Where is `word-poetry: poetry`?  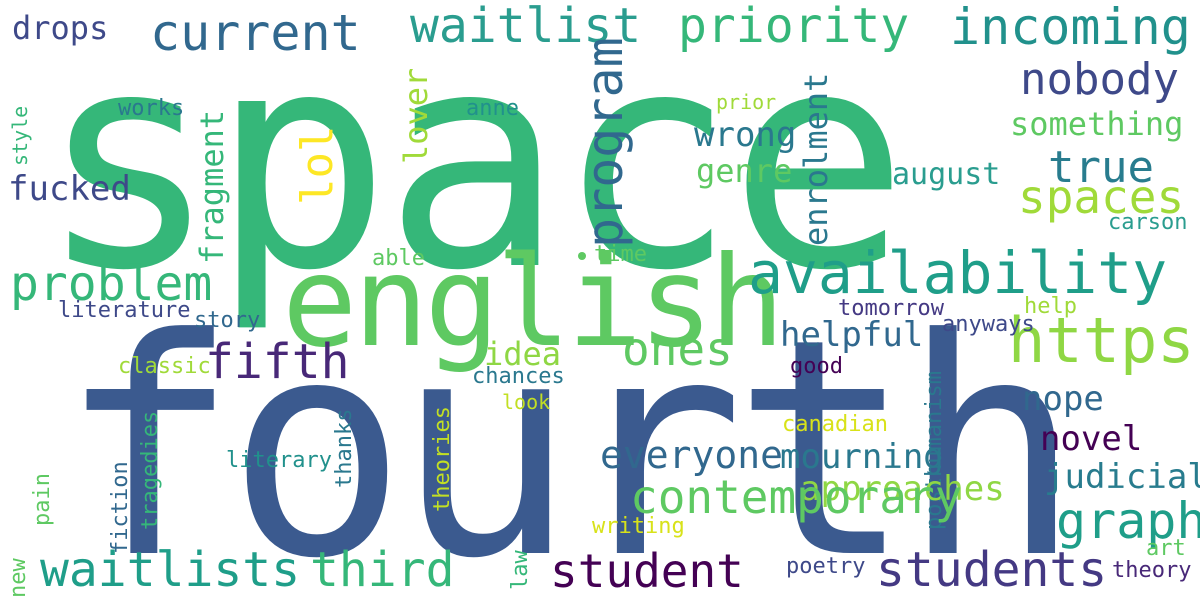 word-poetry: poetry is located at coordinates (826, 566).